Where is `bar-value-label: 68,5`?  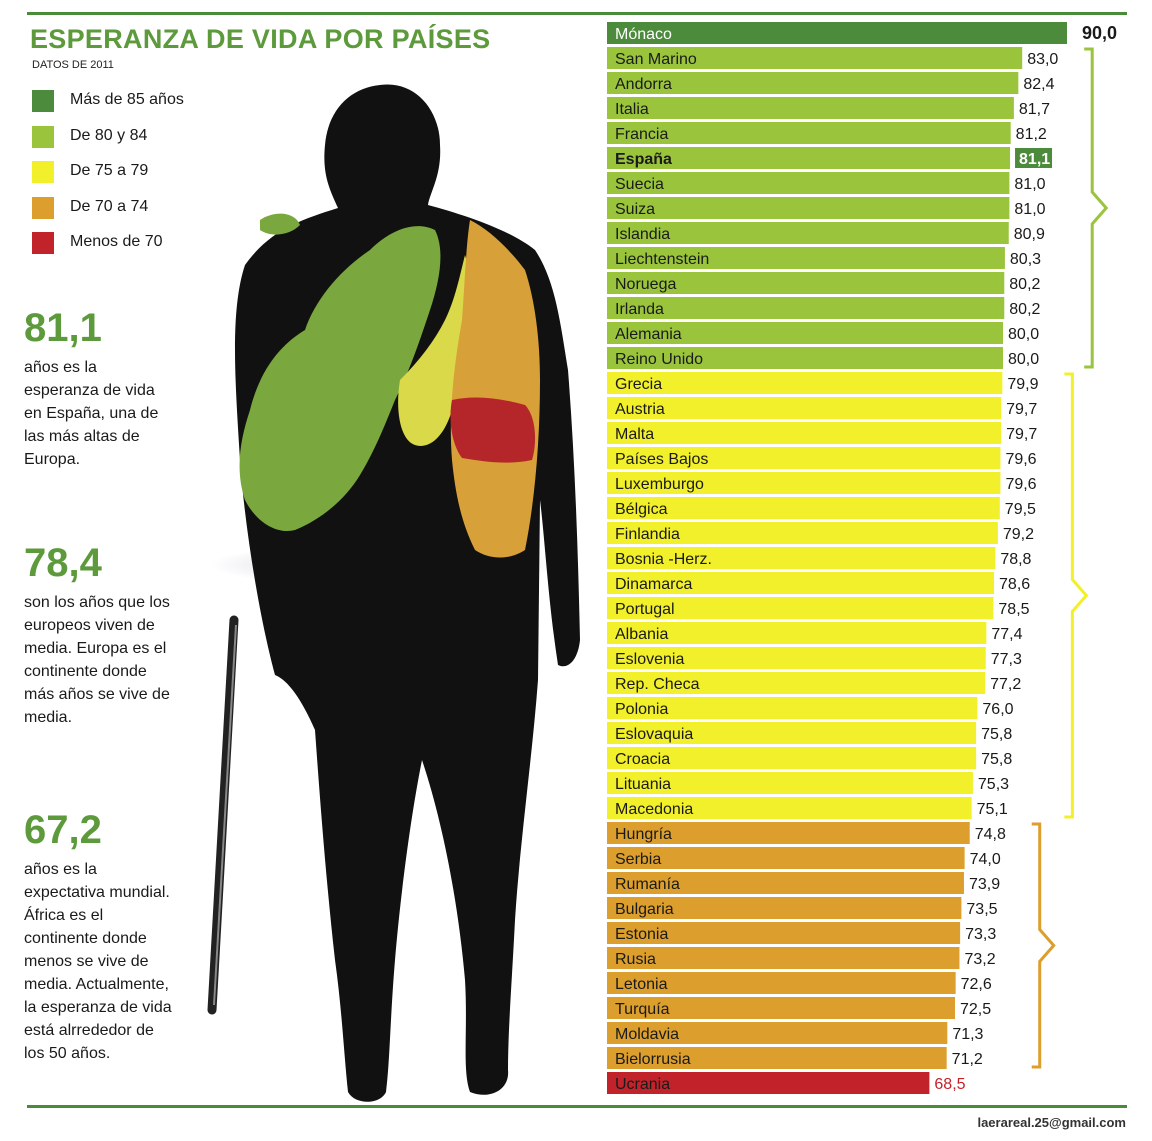
bar-value-label: 68,5 is located at coordinates (949, 1084).